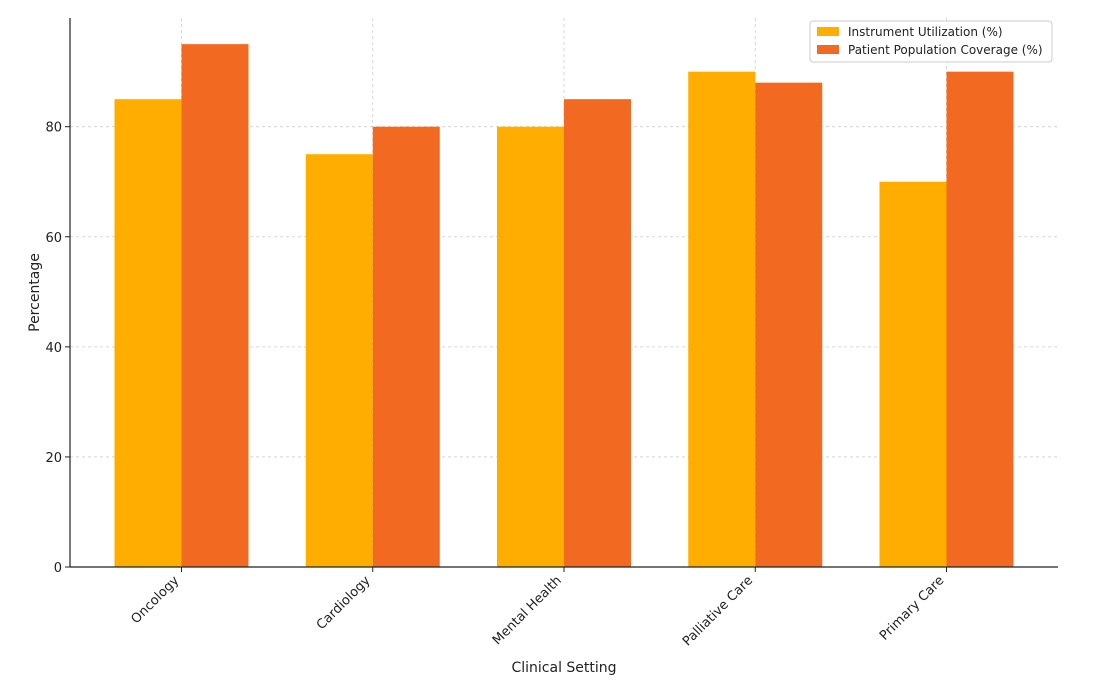  I want to click on legend-frame, so click(931, 41).